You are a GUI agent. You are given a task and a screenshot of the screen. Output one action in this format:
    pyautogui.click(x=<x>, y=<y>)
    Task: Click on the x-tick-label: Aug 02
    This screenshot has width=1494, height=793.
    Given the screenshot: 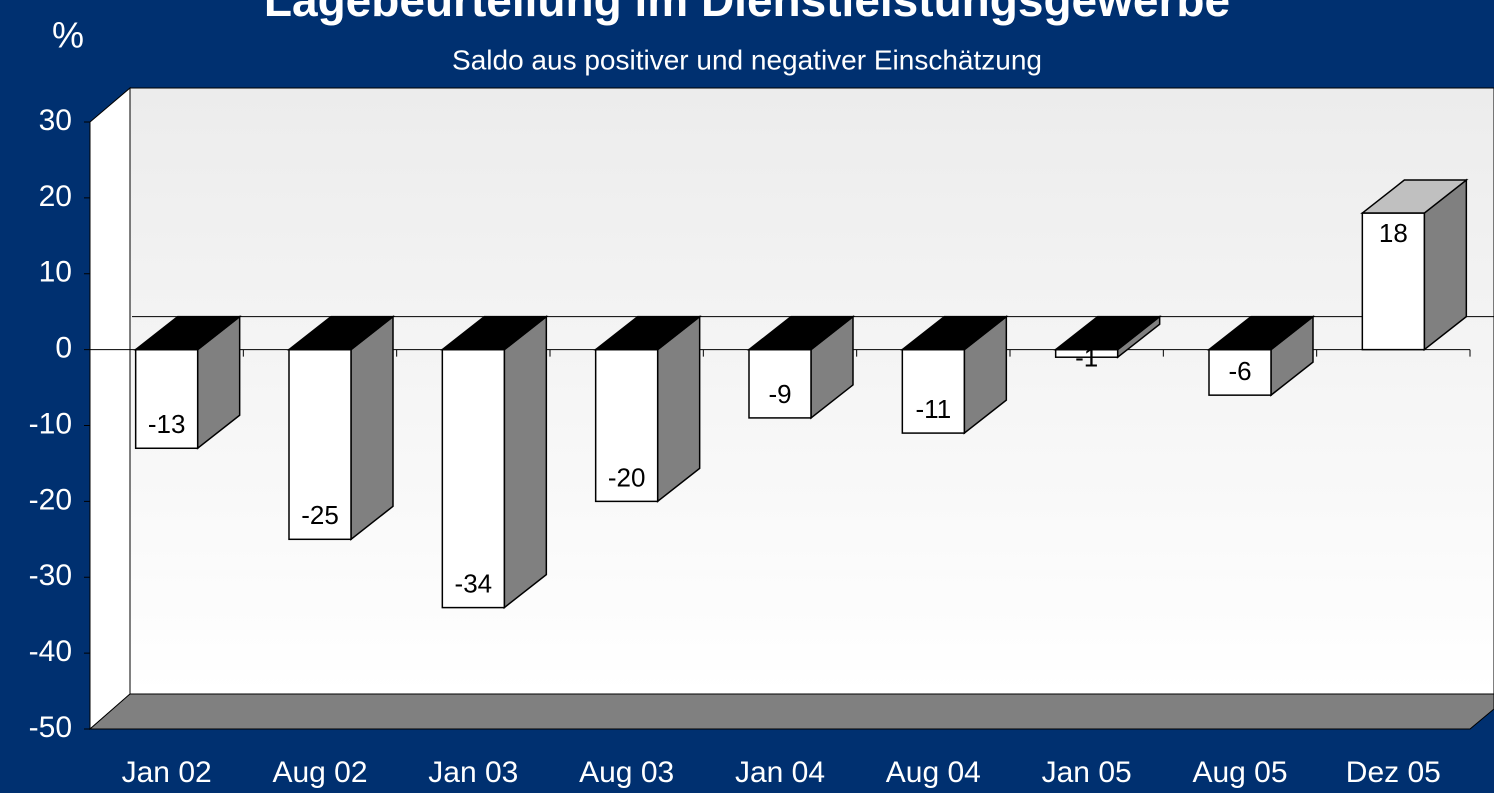 What is the action you would take?
    pyautogui.click(x=319, y=772)
    